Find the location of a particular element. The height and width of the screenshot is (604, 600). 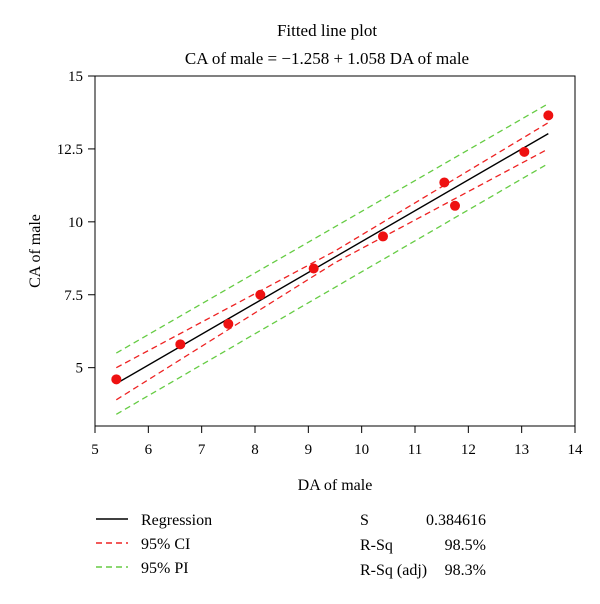

x-axis-label: DA of male is located at coordinates (335, 485).